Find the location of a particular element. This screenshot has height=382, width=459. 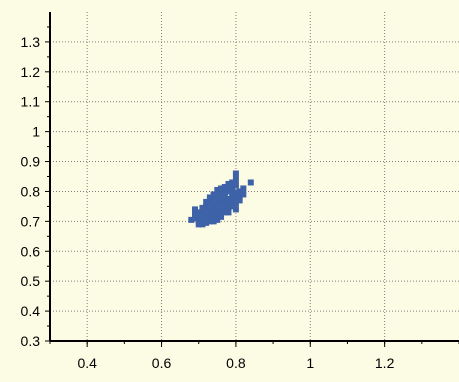

data-points is located at coordinates (220, 199).